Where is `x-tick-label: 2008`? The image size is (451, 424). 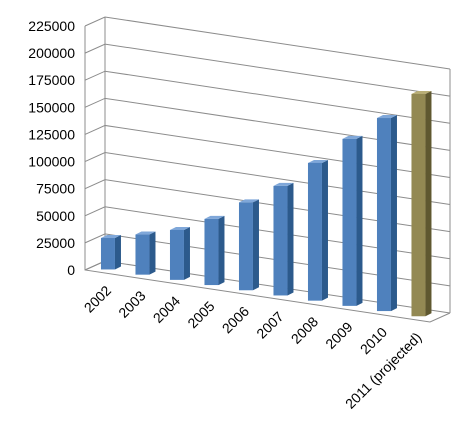
x-tick-label: 2008 is located at coordinates (304, 329).